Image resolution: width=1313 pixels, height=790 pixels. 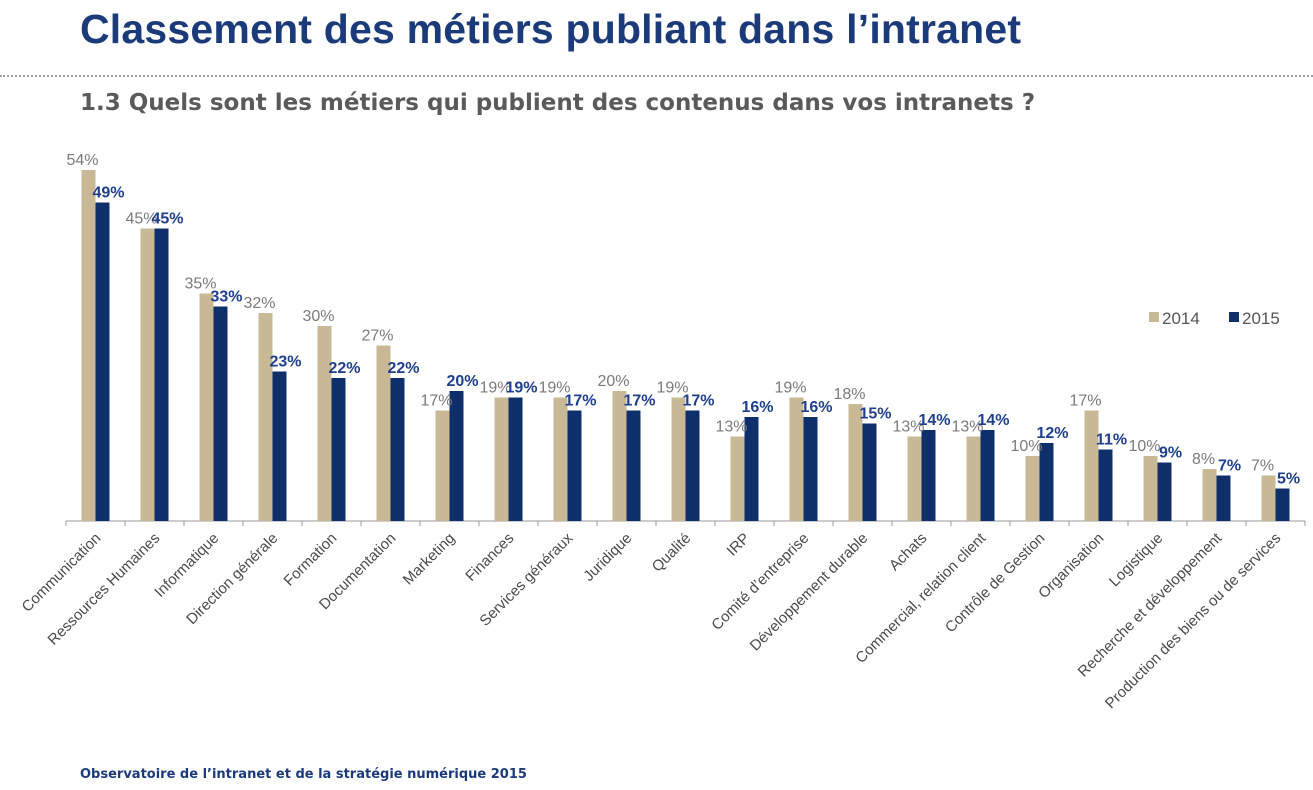 What do you see at coordinates (1136, 560) in the screenshot?
I see `category-label: Logistique` at bounding box center [1136, 560].